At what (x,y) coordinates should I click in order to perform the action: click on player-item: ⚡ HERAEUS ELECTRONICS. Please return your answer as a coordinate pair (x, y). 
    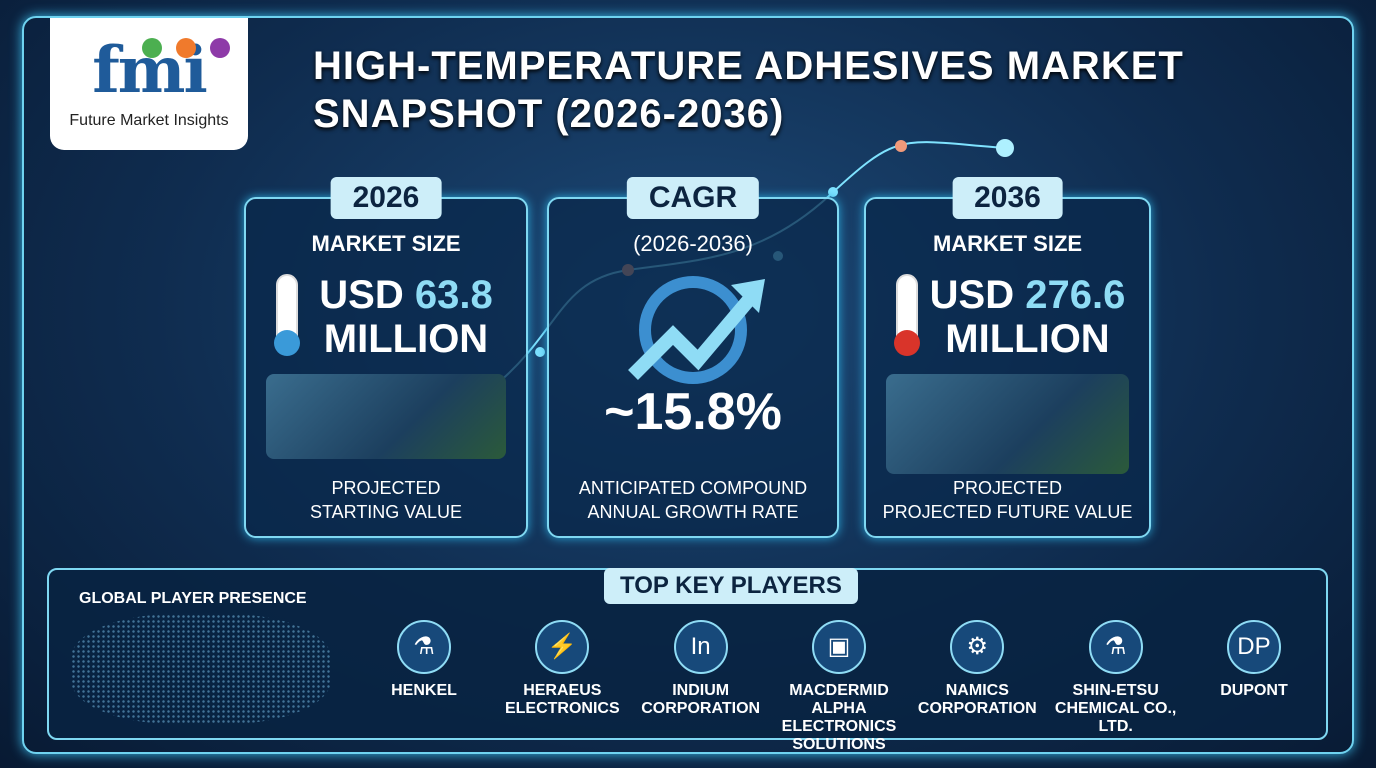
    Looking at the image, I should click on (562, 687).